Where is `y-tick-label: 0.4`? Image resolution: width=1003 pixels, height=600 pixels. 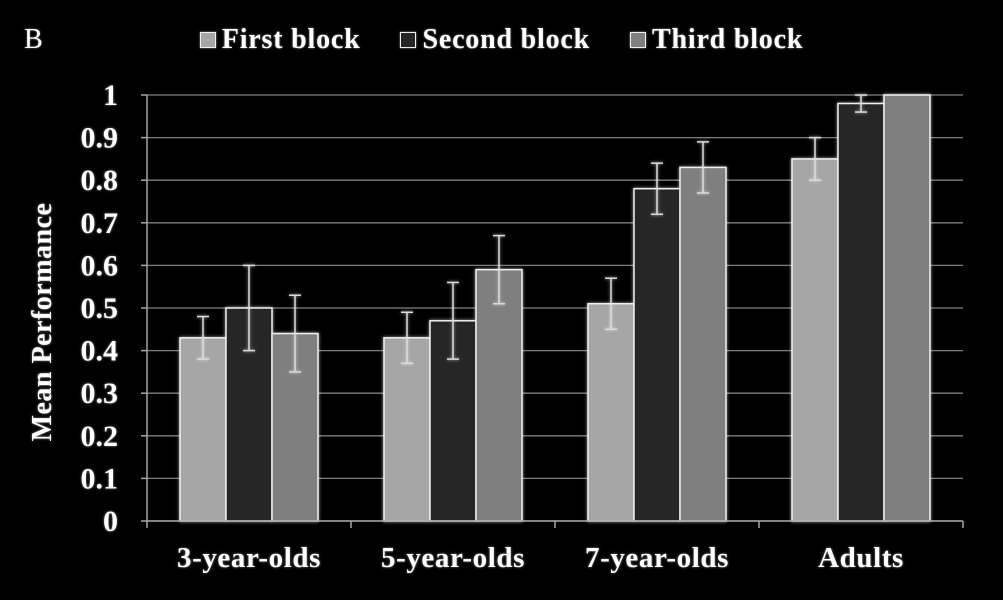
y-tick-label: 0.4 is located at coordinates (100, 351).